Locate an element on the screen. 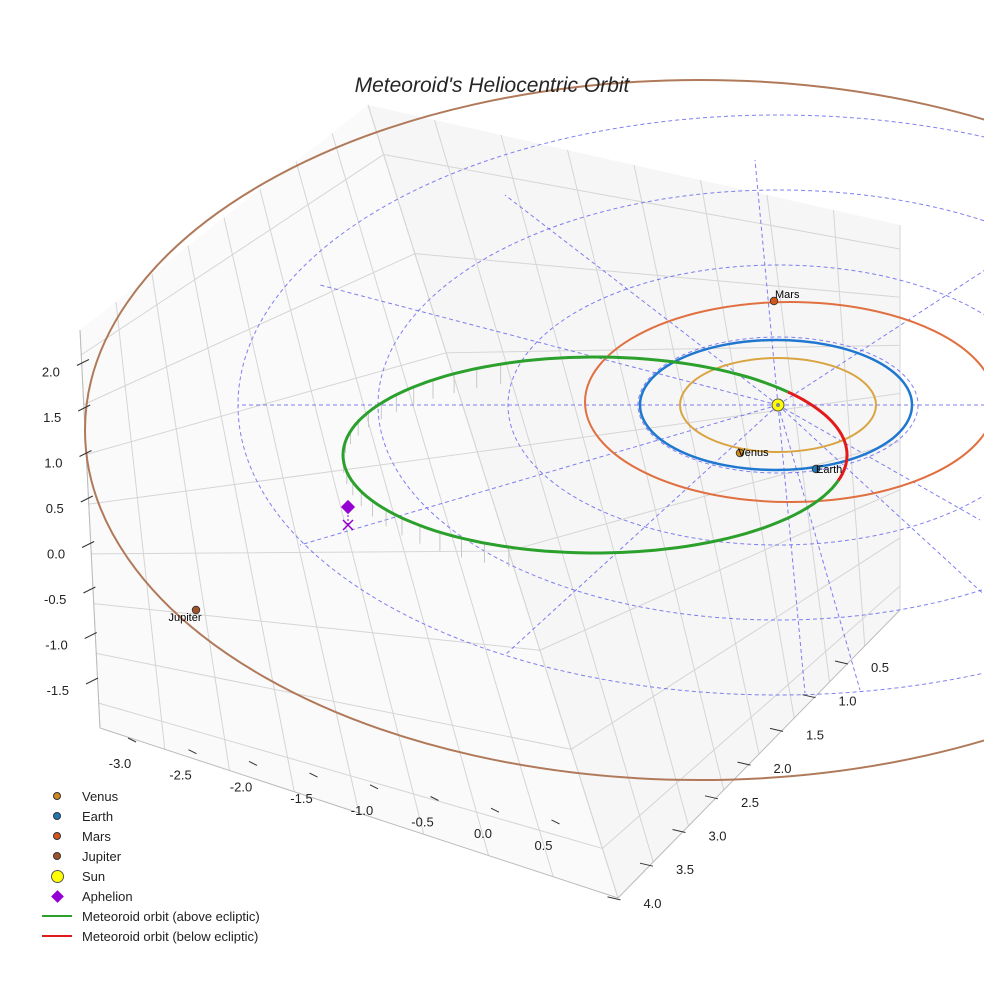  earth-label: Earth is located at coordinates (829, 470).